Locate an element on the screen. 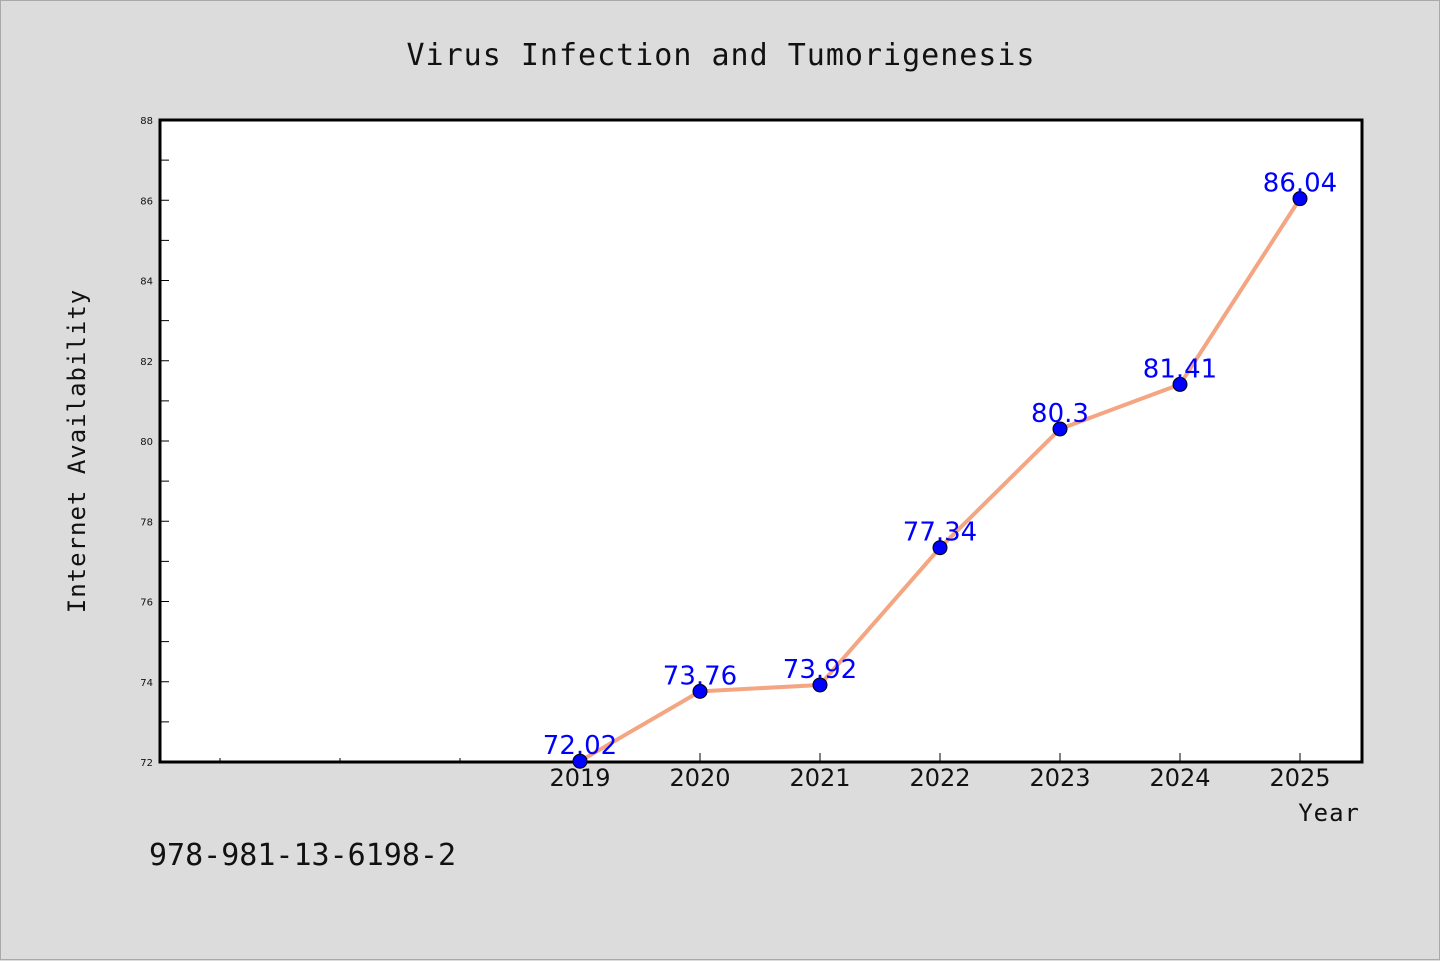 The image size is (1440, 961). data-label: 77.34 is located at coordinates (940, 533).